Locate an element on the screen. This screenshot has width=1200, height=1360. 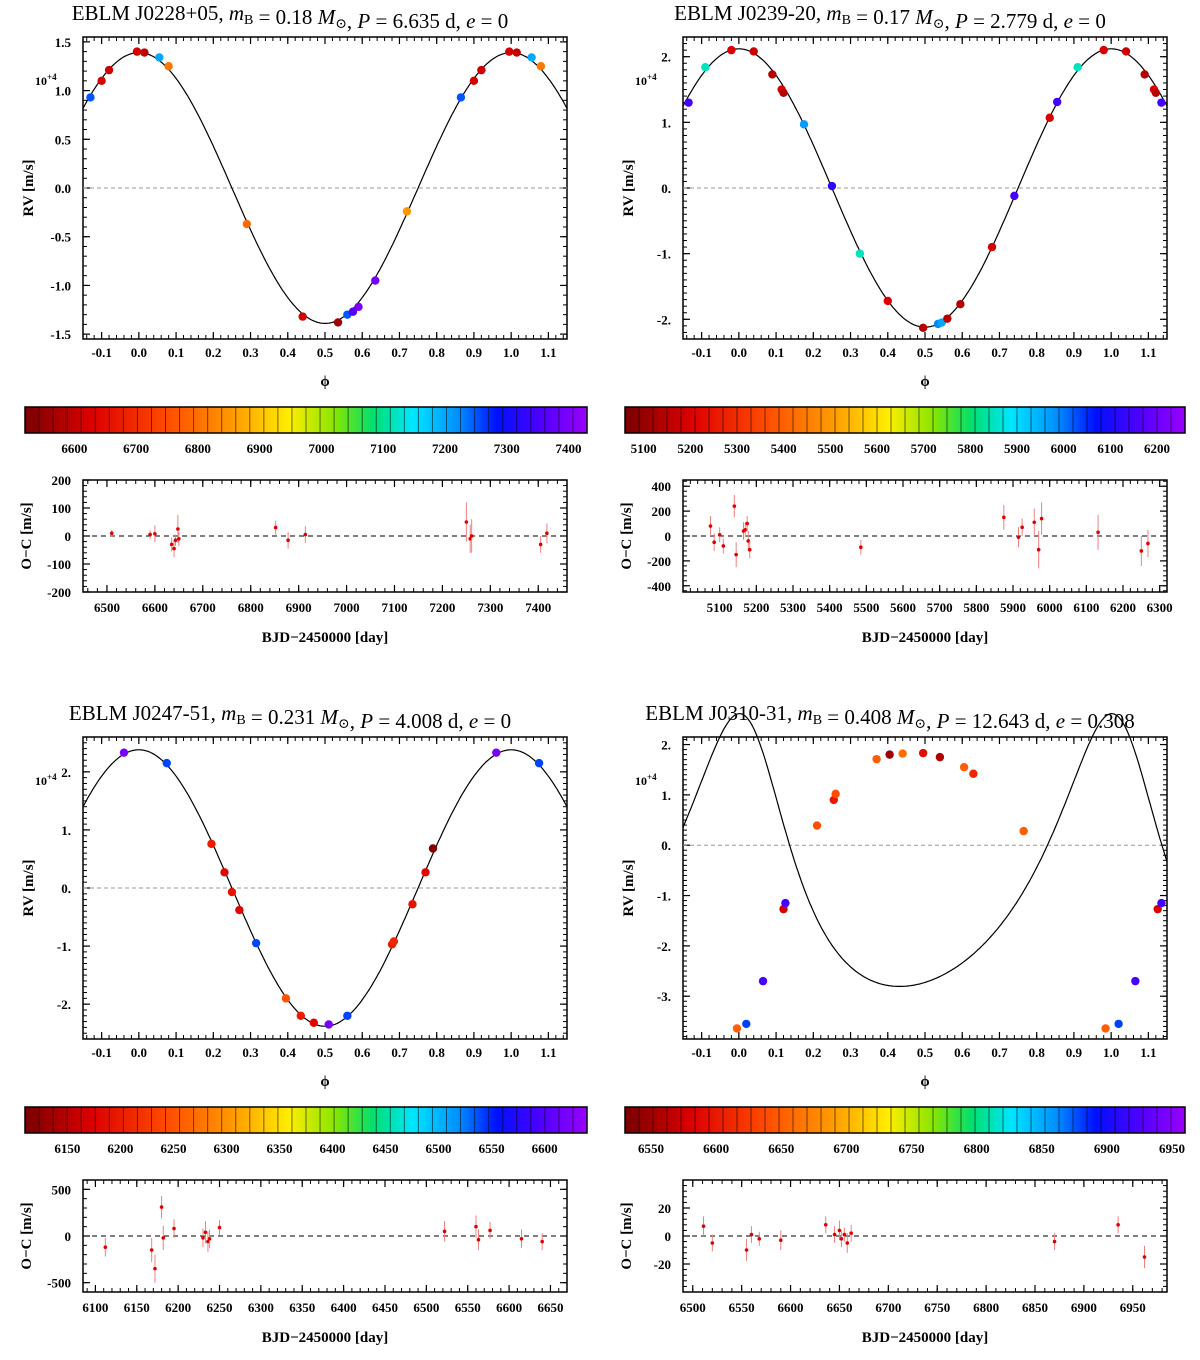
colorbar-tick-label: 6550 is located at coordinates (651, 1148).